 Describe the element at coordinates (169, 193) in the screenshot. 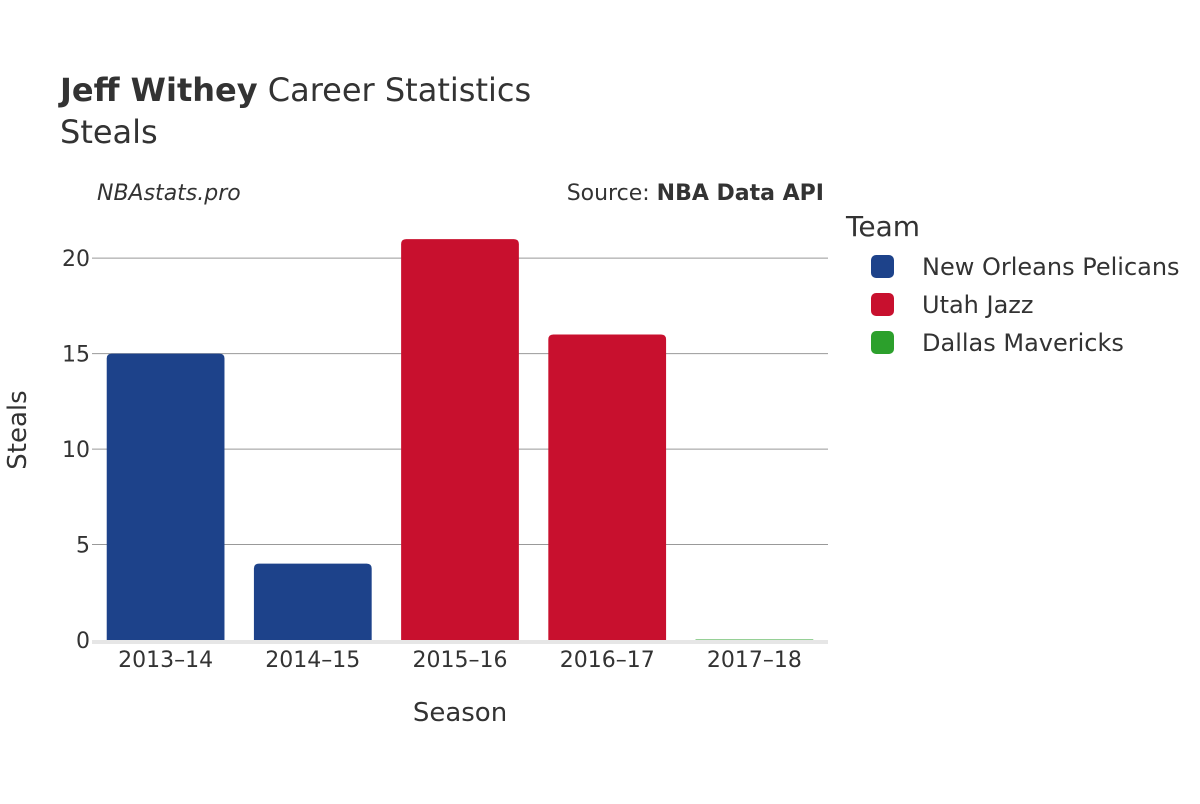

I see `site-credit: NBAstats.pro` at that location.